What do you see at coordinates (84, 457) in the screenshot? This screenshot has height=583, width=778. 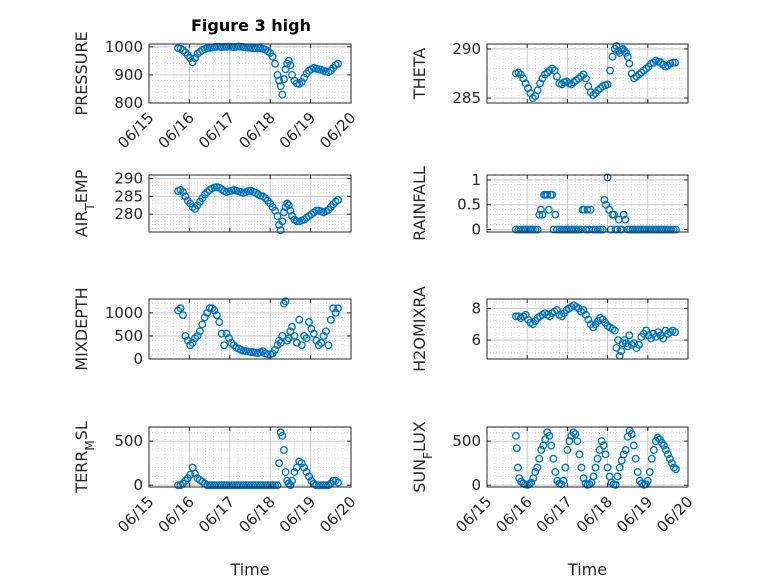 I see `y-axis-label: TERRMSL` at bounding box center [84, 457].